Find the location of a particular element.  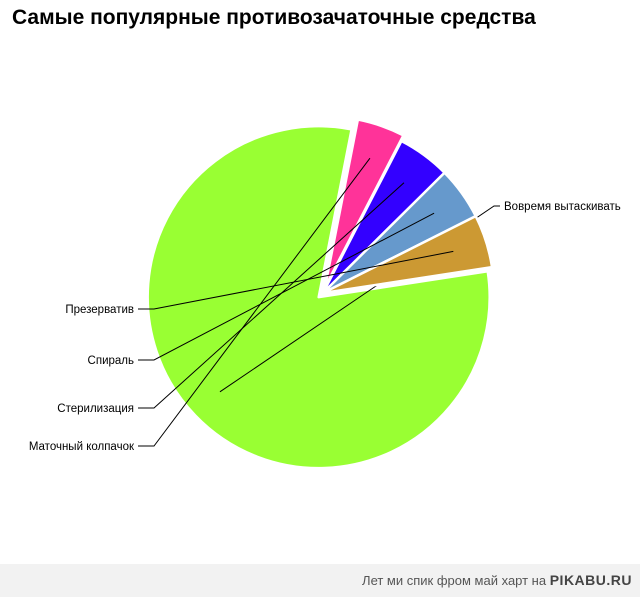

footer-text: Лет ми спик фром май харт на is located at coordinates (454, 580).